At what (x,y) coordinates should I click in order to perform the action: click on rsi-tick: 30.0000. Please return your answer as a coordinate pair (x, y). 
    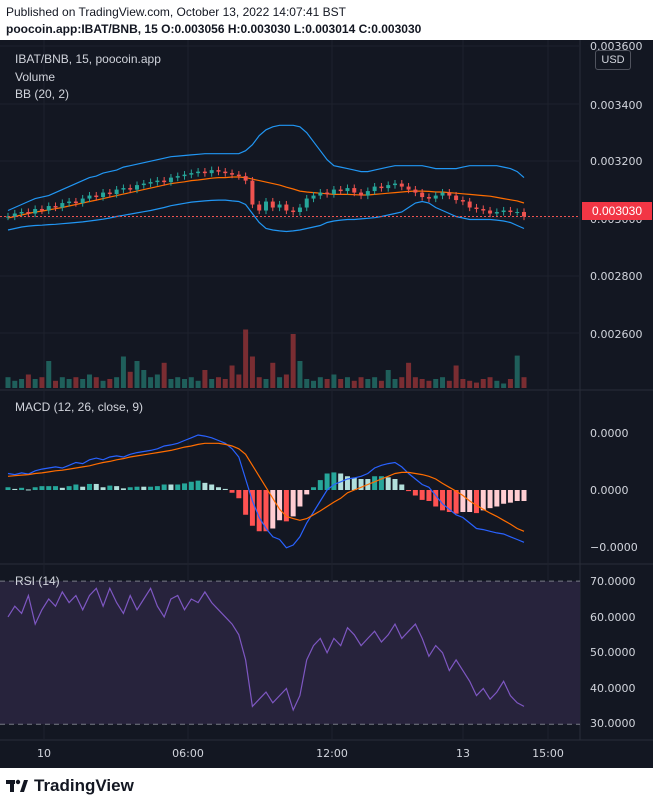
    Looking at the image, I should click on (613, 723).